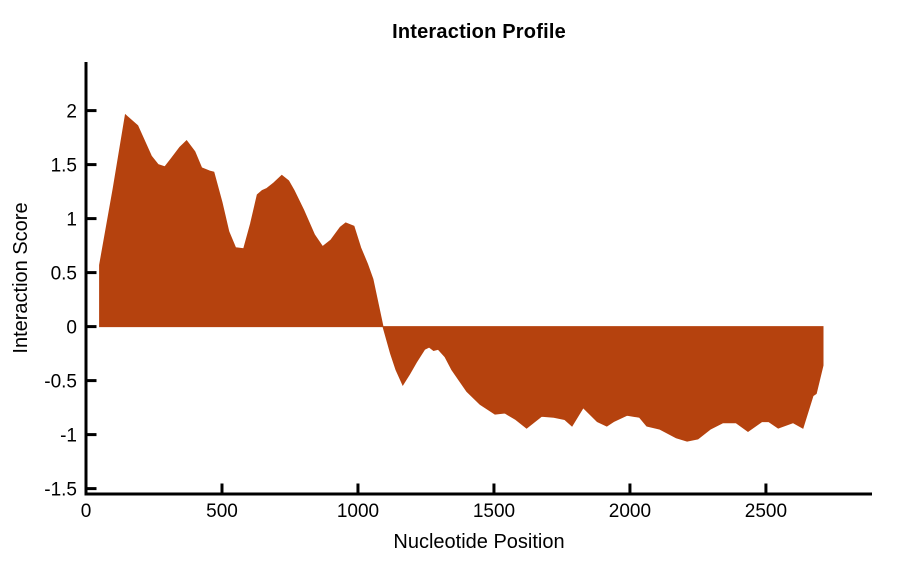 The width and height of the screenshot is (900, 562). What do you see at coordinates (86, 511) in the screenshot?
I see `x-tick-label: 0` at bounding box center [86, 511].